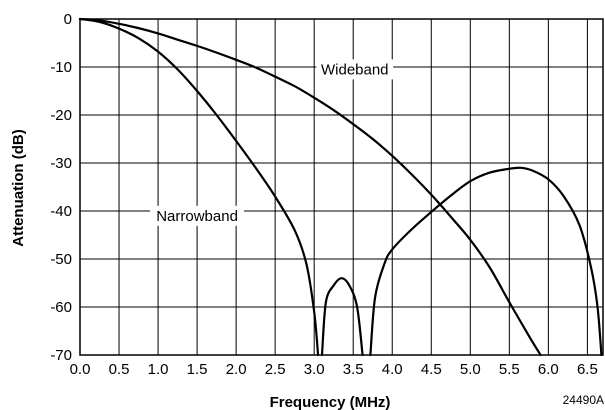 Image resolution: width=605 pixels, height=410 pixels. What do you see at coordinates (509, 369) in the screenshot?
I see `x-tick-label: 5.5` at bounding box center [509, 369].